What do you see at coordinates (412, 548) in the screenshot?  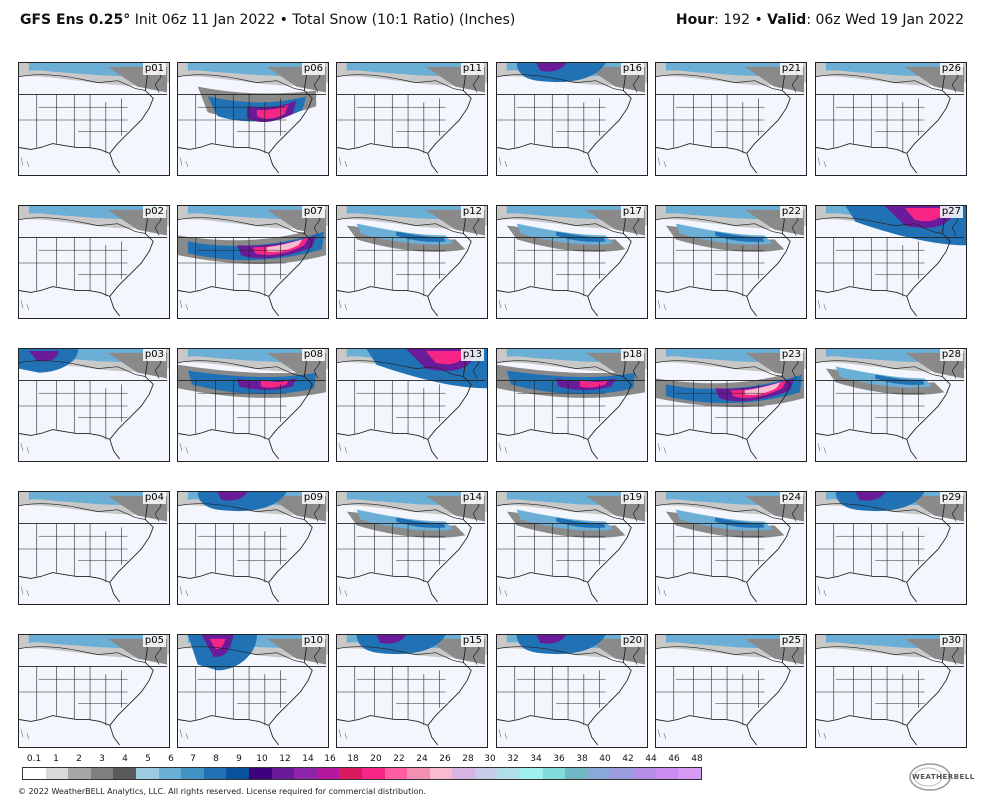 I see `ensemble-panel-p14: p14` at bounding box center [412, 548].